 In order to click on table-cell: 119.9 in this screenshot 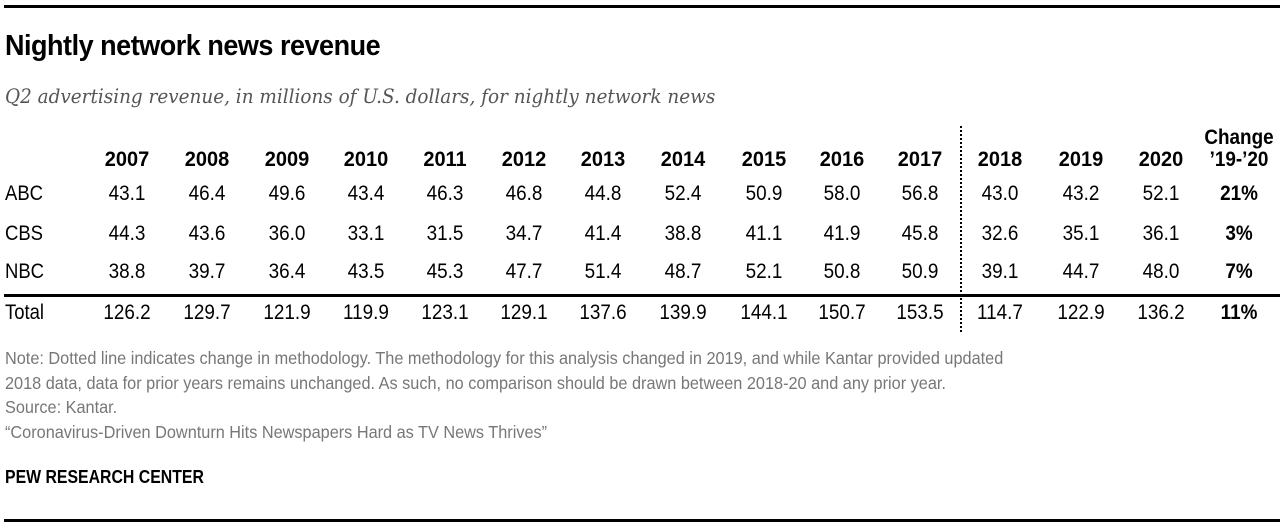, I will do `click(366, 312)`.